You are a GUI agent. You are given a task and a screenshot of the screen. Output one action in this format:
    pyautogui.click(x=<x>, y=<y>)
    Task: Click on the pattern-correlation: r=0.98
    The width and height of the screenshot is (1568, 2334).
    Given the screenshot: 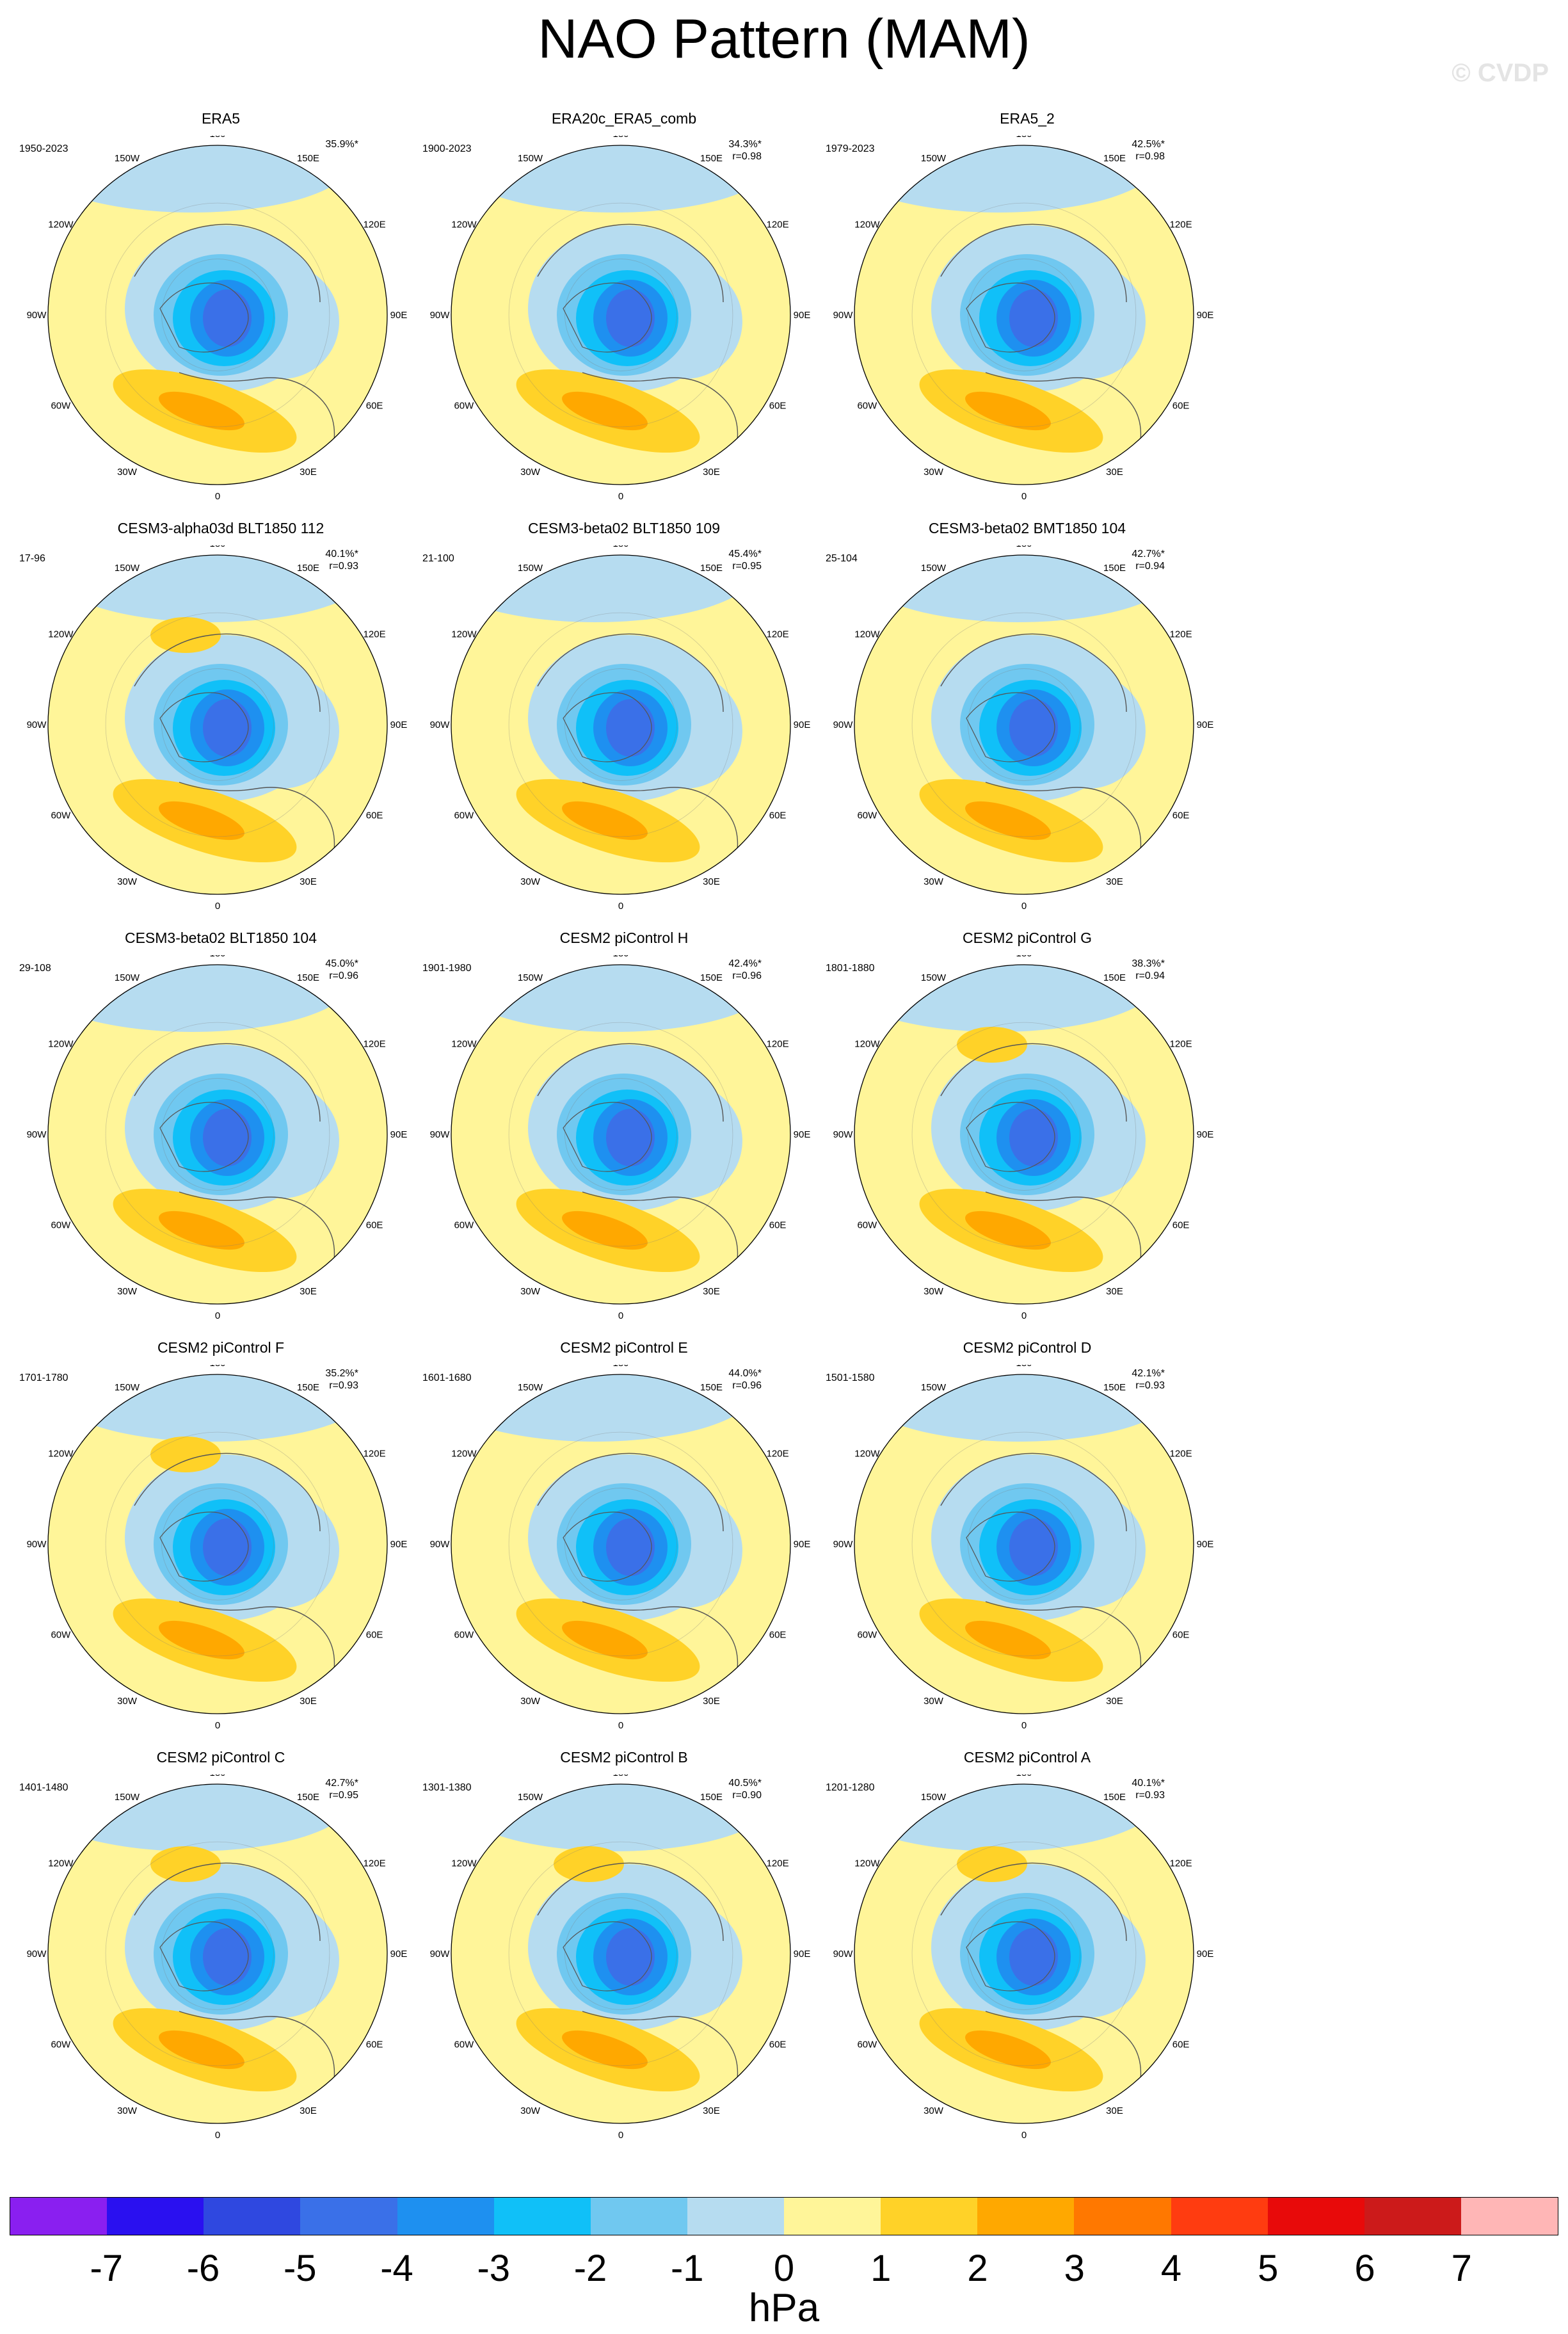 What is the action you would take?
    pyautogui.click(x=1150, y=157)
    